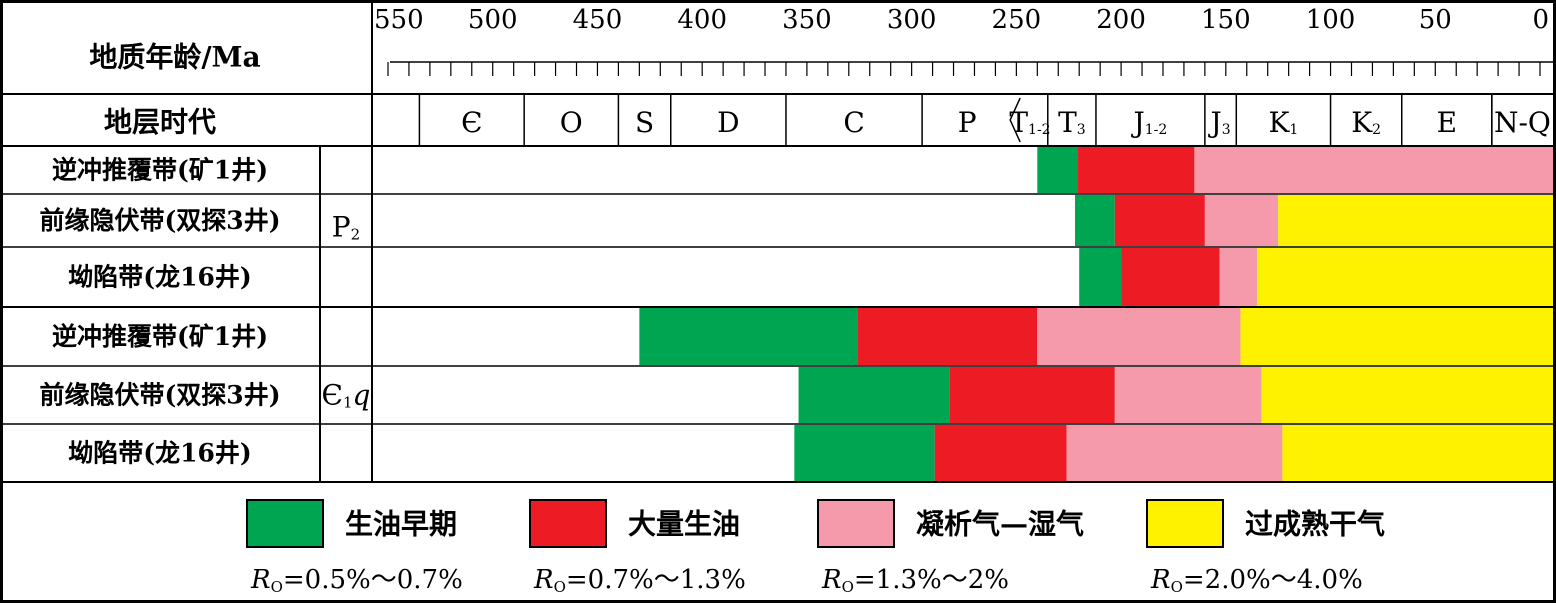 This screenshot has height=607, width=1556. I want to click on period-label: K1, so click(1283, 122).